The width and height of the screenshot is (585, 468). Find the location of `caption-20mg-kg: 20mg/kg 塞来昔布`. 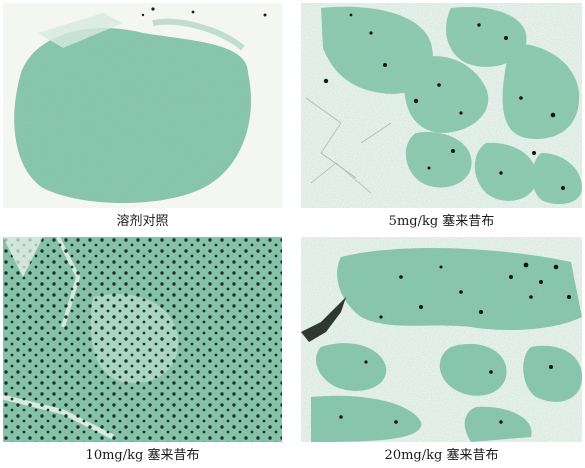

caption-20mg-kg: 20mg/kg 塞来昔布 is located at coordinates (441, 455).